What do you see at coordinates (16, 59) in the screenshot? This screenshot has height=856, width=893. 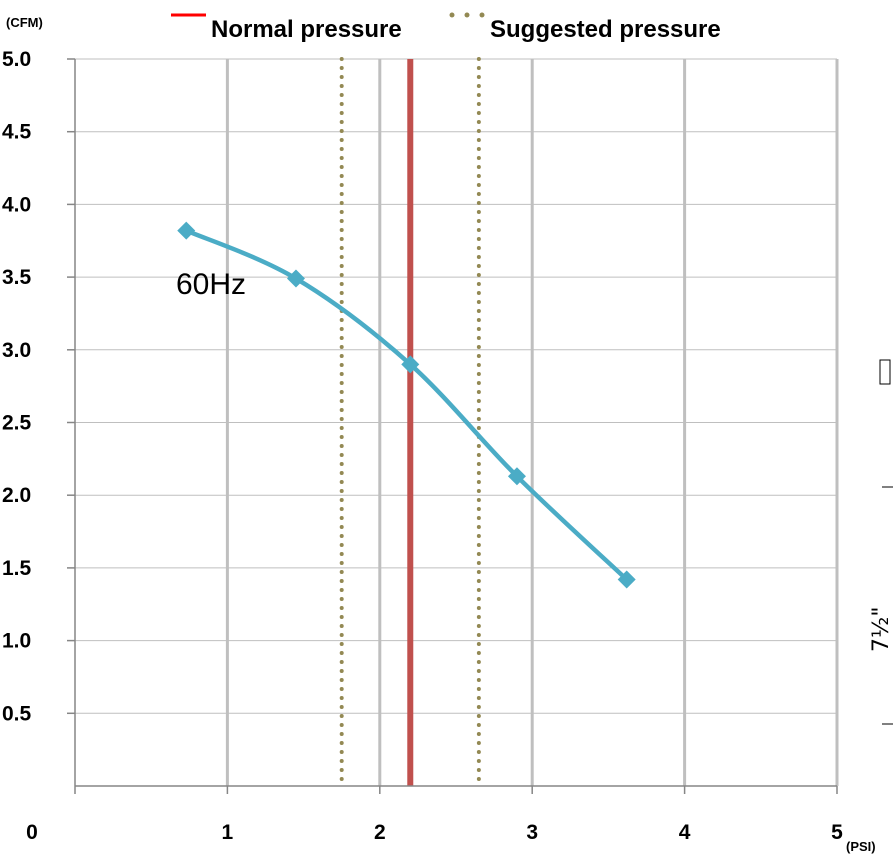 I see `y-tick-label-5.0: 5.0` at bounding box center [16, 59].